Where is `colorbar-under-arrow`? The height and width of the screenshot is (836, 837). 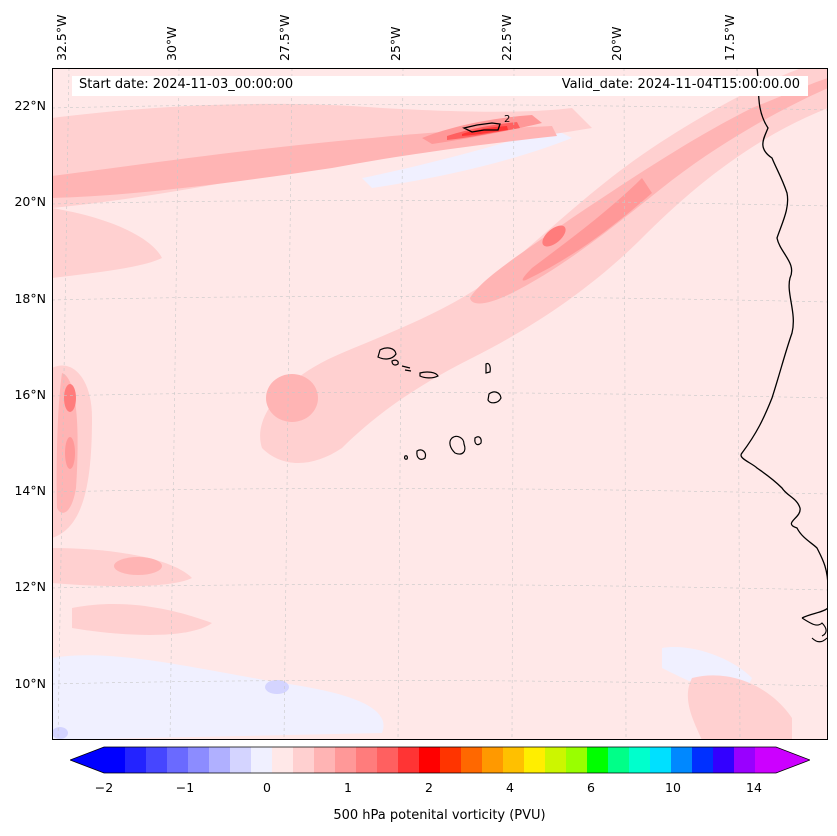
colorbar-under-arrow is located at coordinates (87, 760).